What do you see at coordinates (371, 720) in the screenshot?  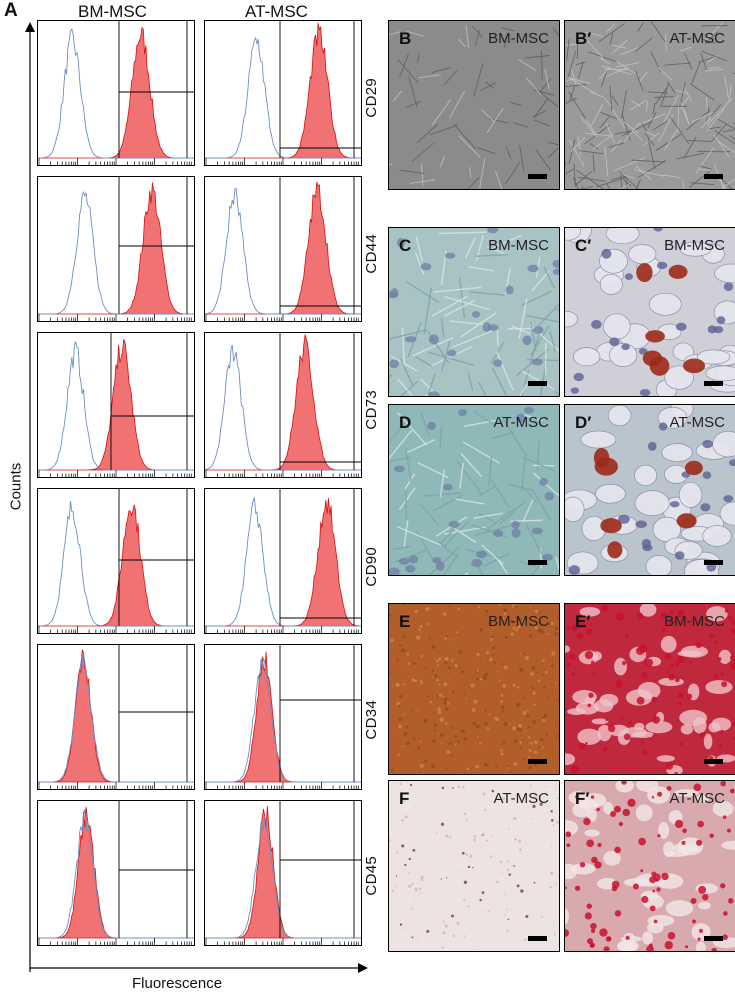 I see `marker-label-cd34: CD34` at bounding box center [371, 720].